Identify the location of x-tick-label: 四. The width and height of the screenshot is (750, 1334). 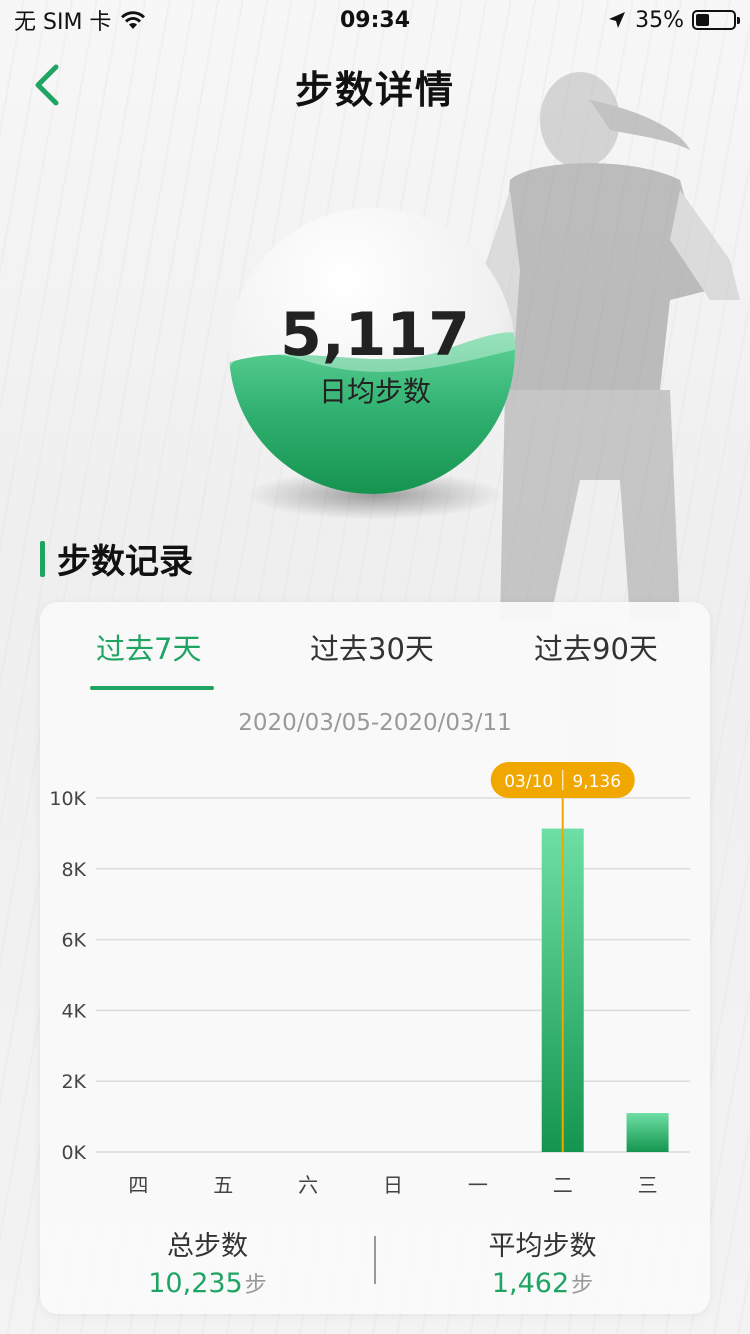
(138, 1185).